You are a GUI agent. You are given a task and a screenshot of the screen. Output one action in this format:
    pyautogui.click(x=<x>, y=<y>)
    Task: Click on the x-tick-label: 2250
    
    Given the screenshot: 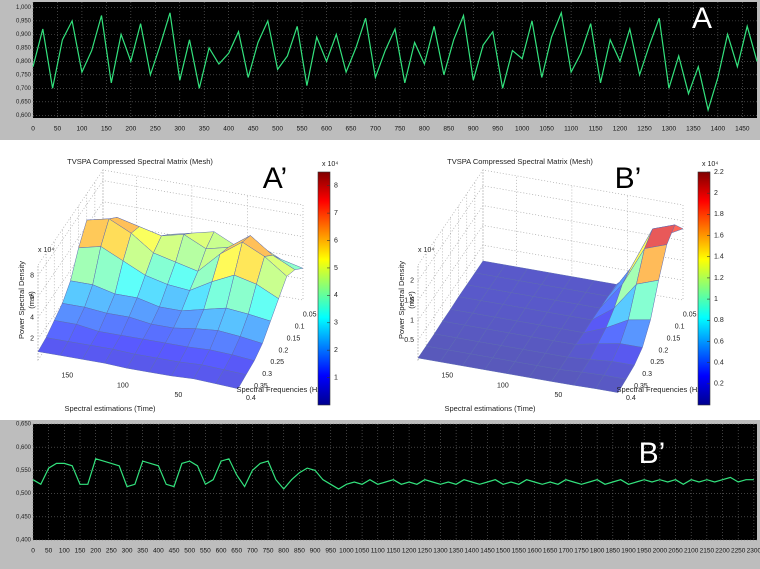 What is the action you would take?
    pyautogui.click(x=738, y=551)
    